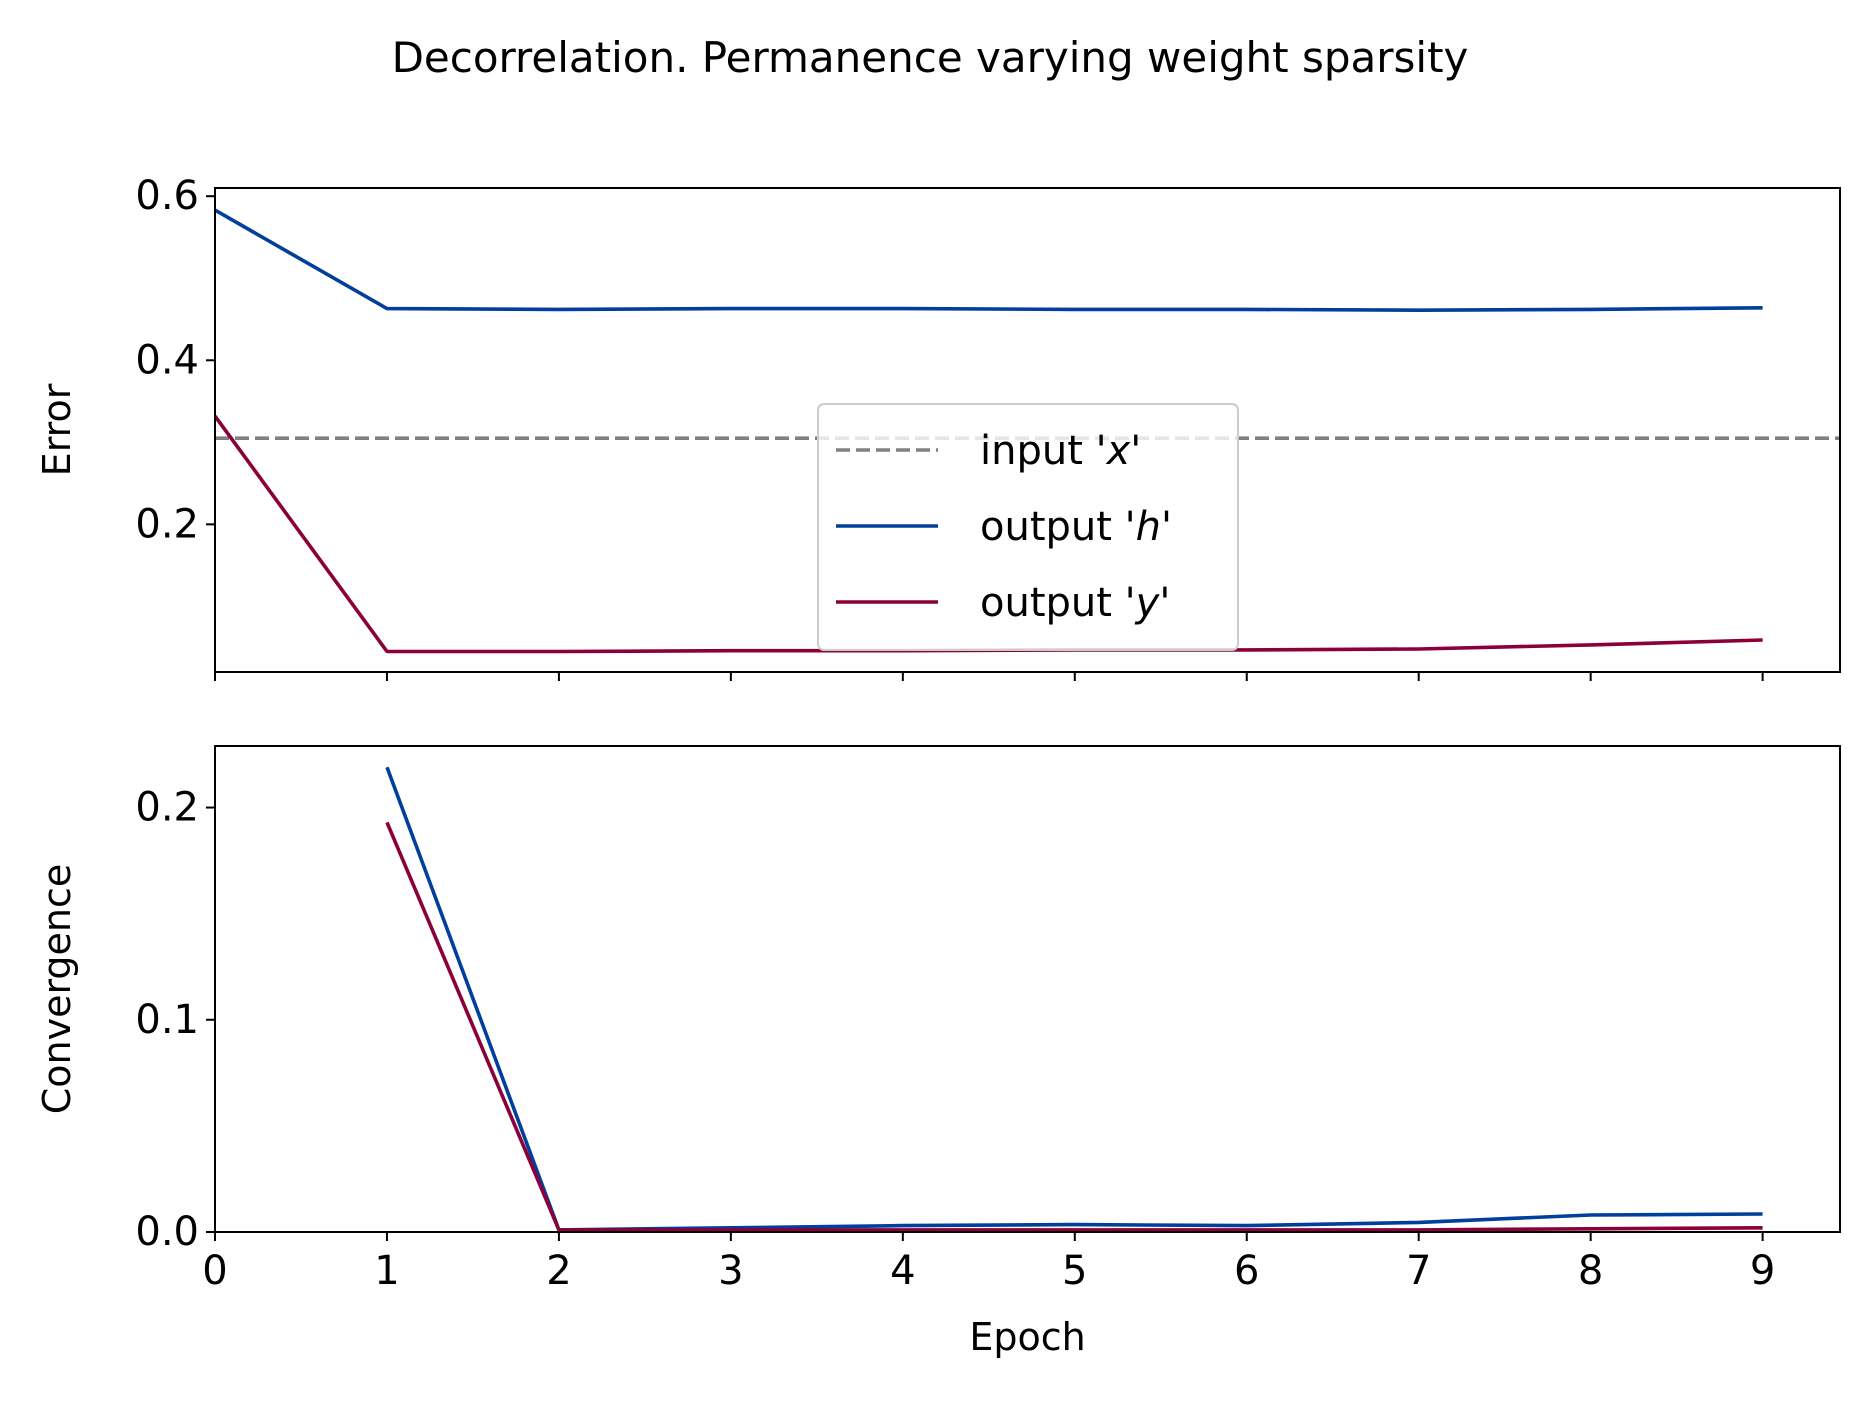 The image size is (1861, 1408). What do you see at coordinates (167, 524) in the screenshot?
I see `error-ytick-label: 0.2` at bounding box center [167, 524].